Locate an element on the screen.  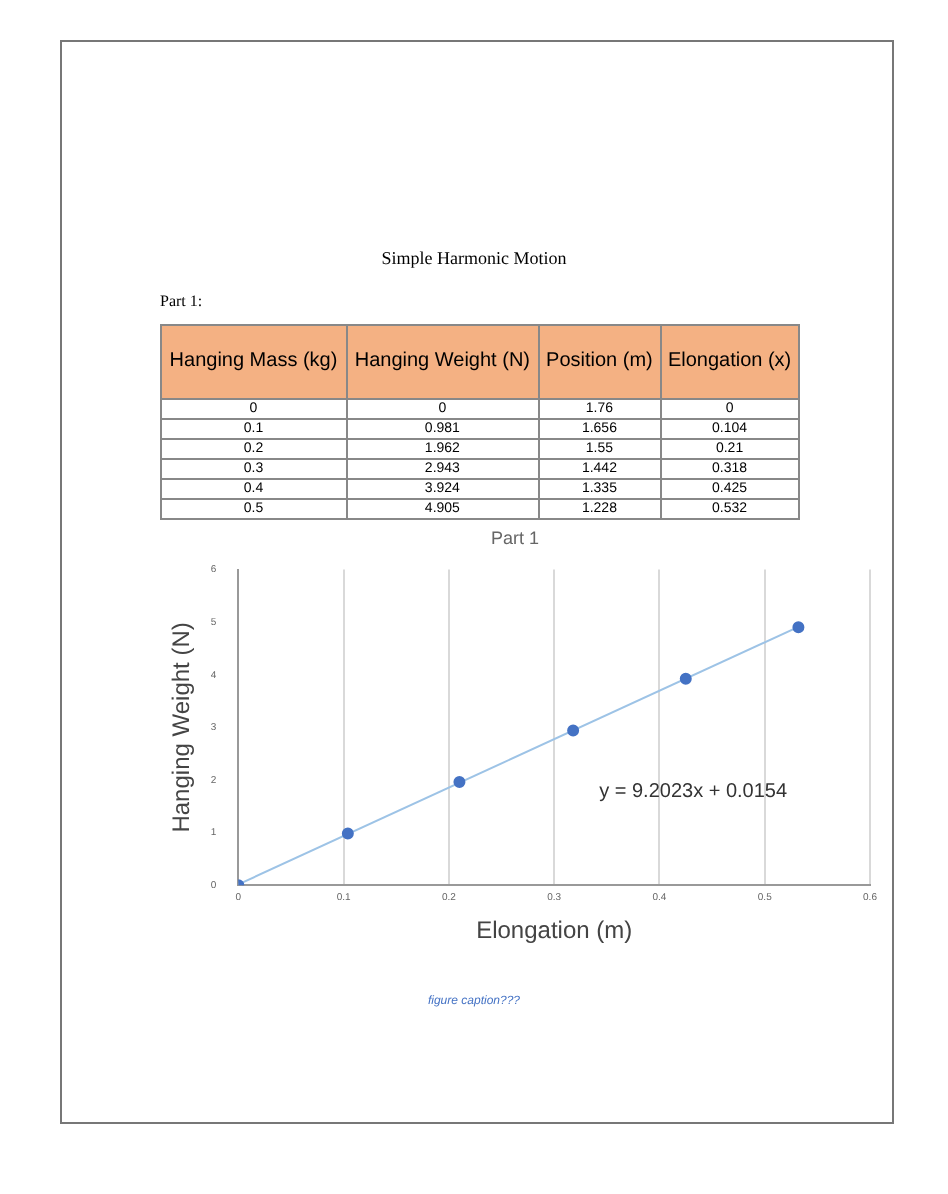
text: Hanging Mass (kg) is located at coordinates (253, 362).